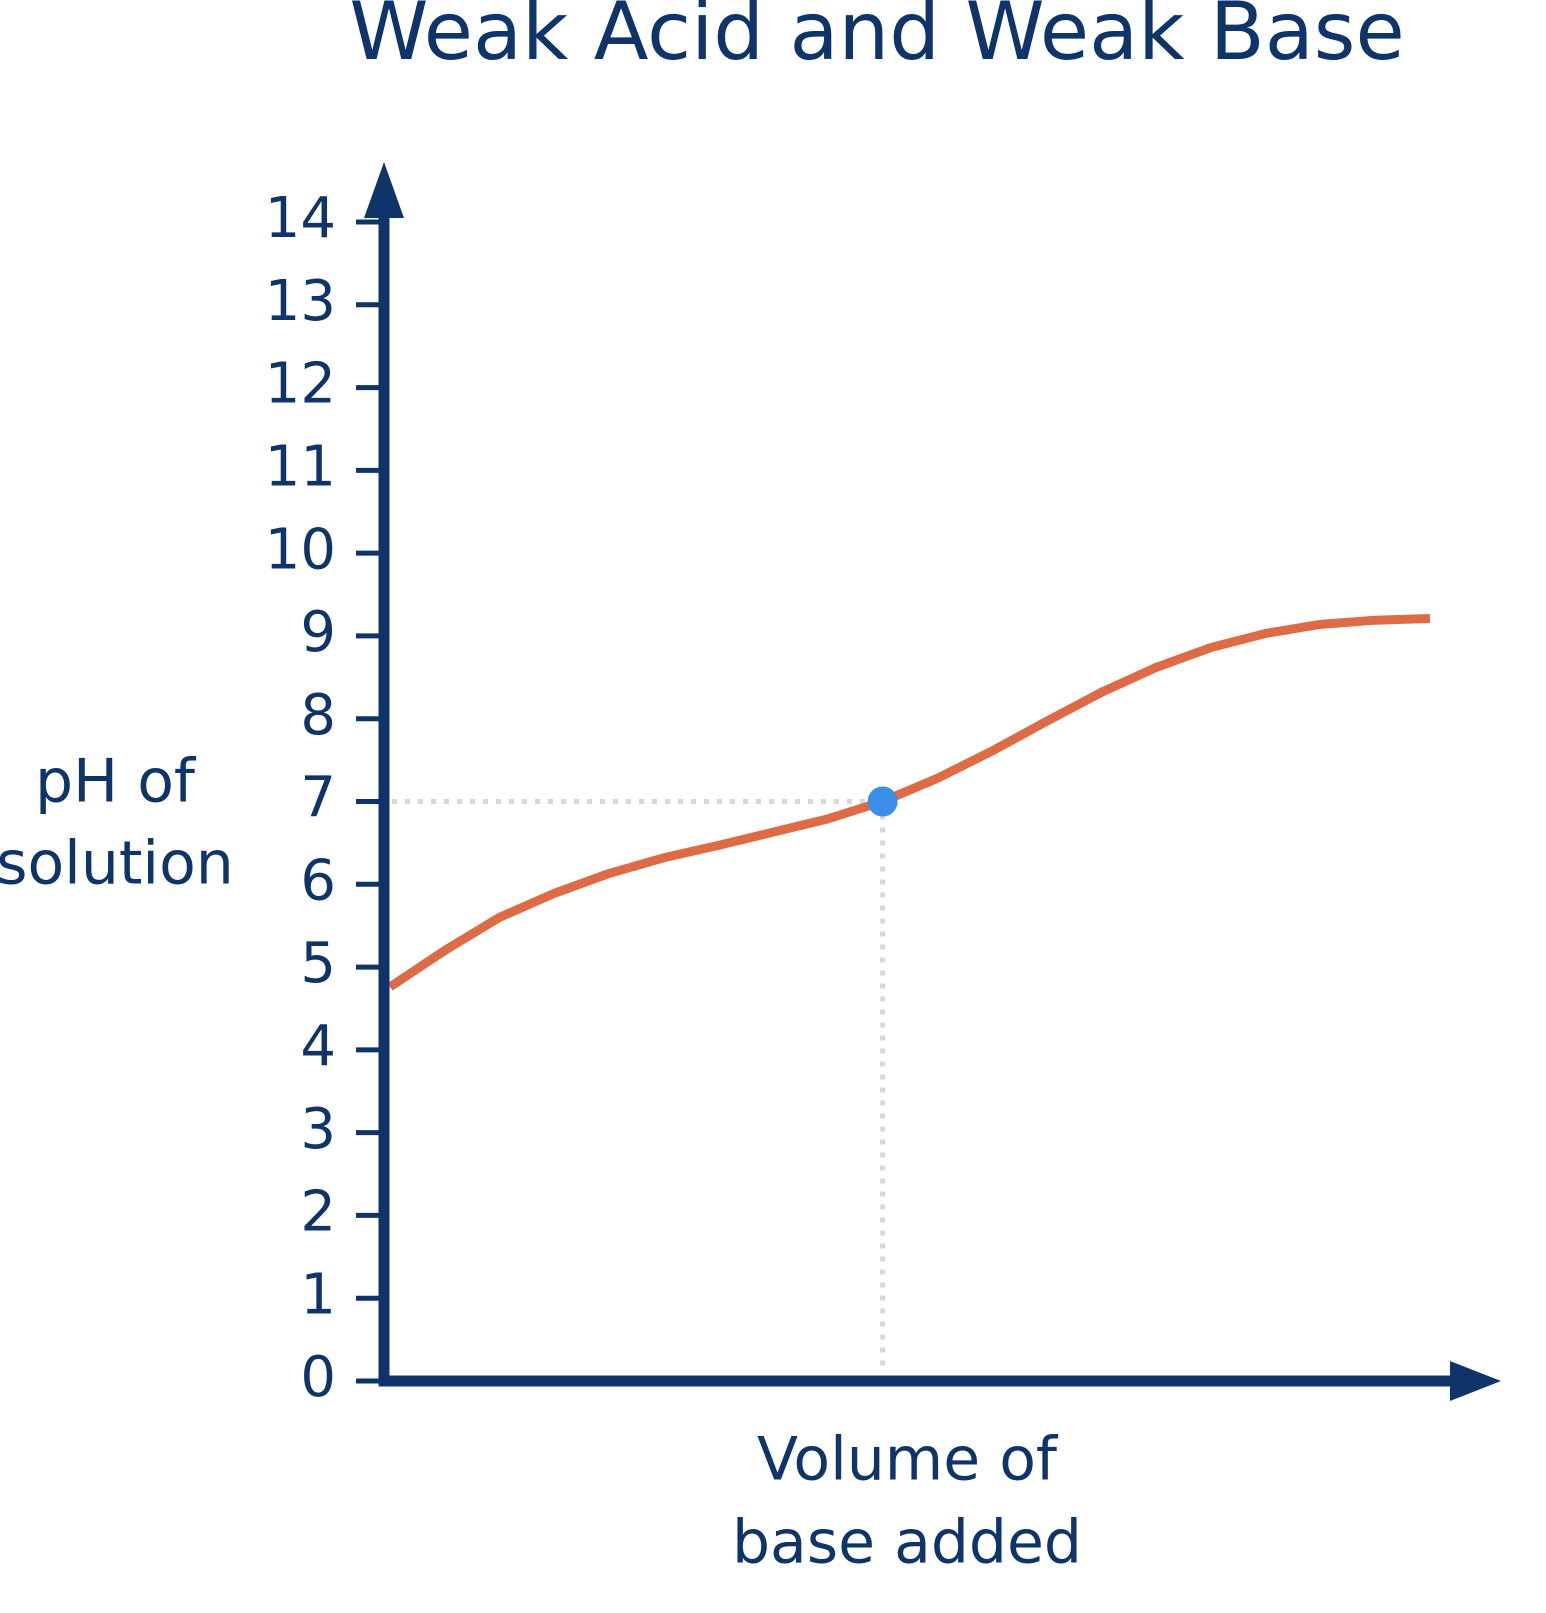 The width and height of the screenshot is (1546, 1613). I want to click on y-tick-label: 4, so click(318, 1046).